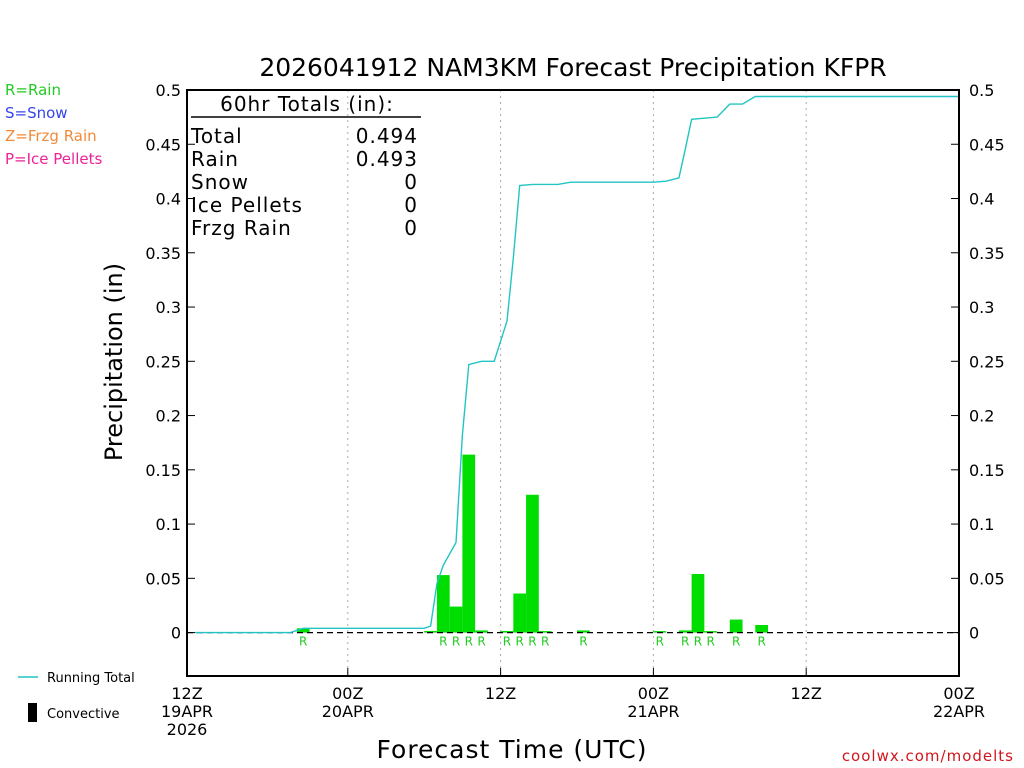  I want to click on x-tick-label: 22APR, so click(959, 711).